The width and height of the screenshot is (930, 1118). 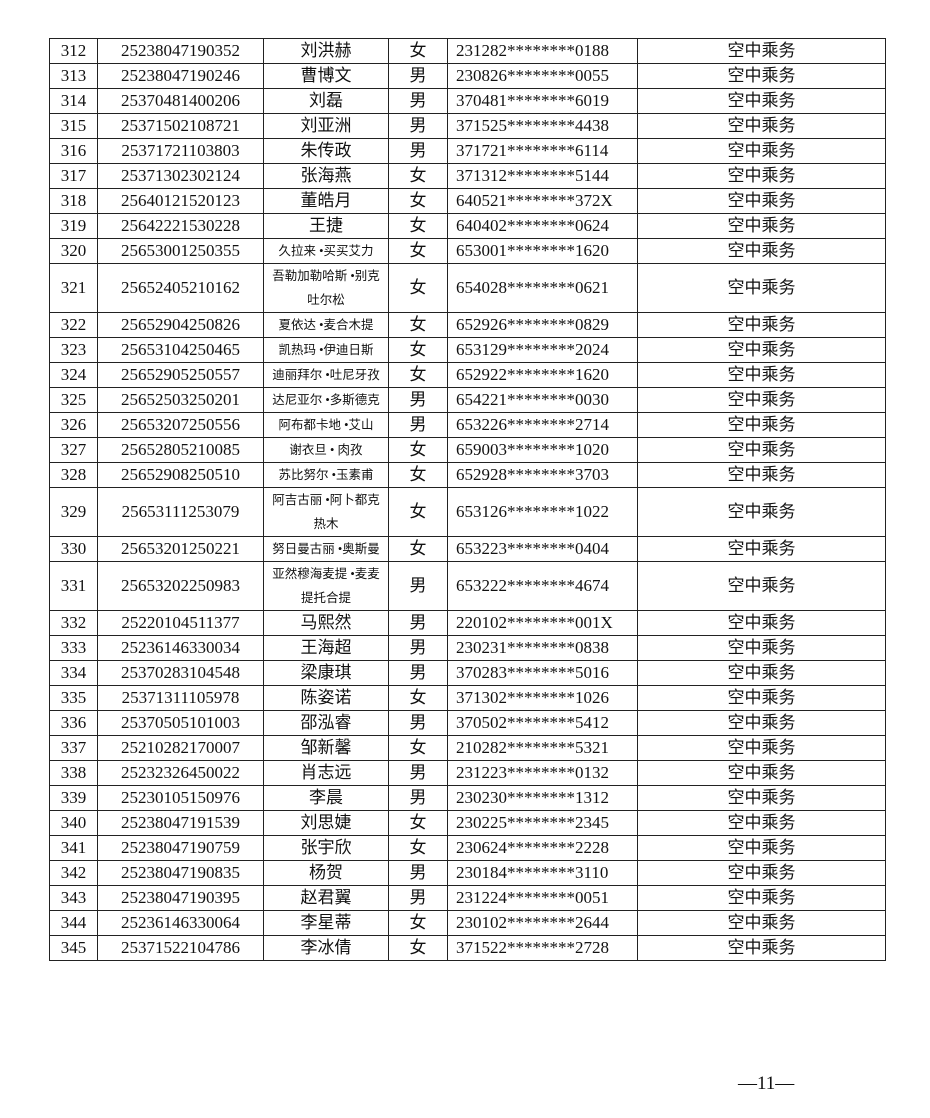 What do you see at coordinates (180, 325) in the screenshot?
I see `exam-number: 25652904250826` at bounding box center [180, 325].